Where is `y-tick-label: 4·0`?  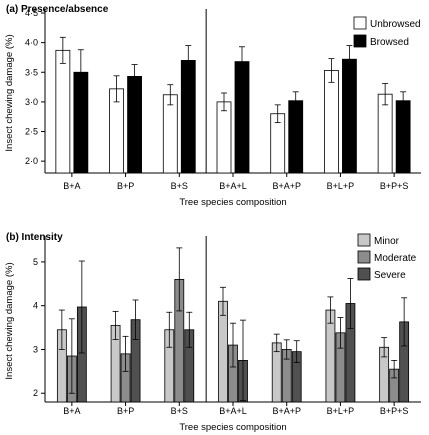
y-tick-label: 4·0 is located at coordinates (31, 43).